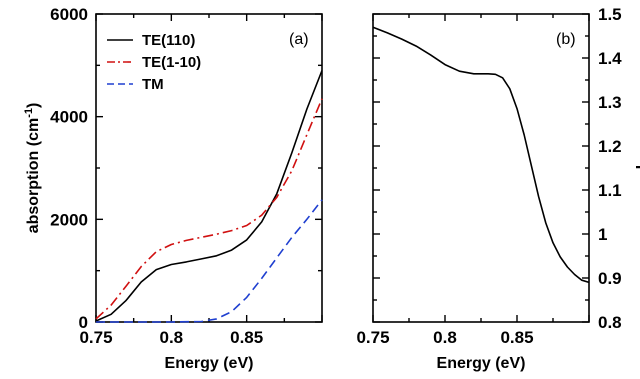 Image resolution: width=640 pixels, height=379 pixels. I want to click on legend-label-te1-10: TE(1-10), so click(171, 62).